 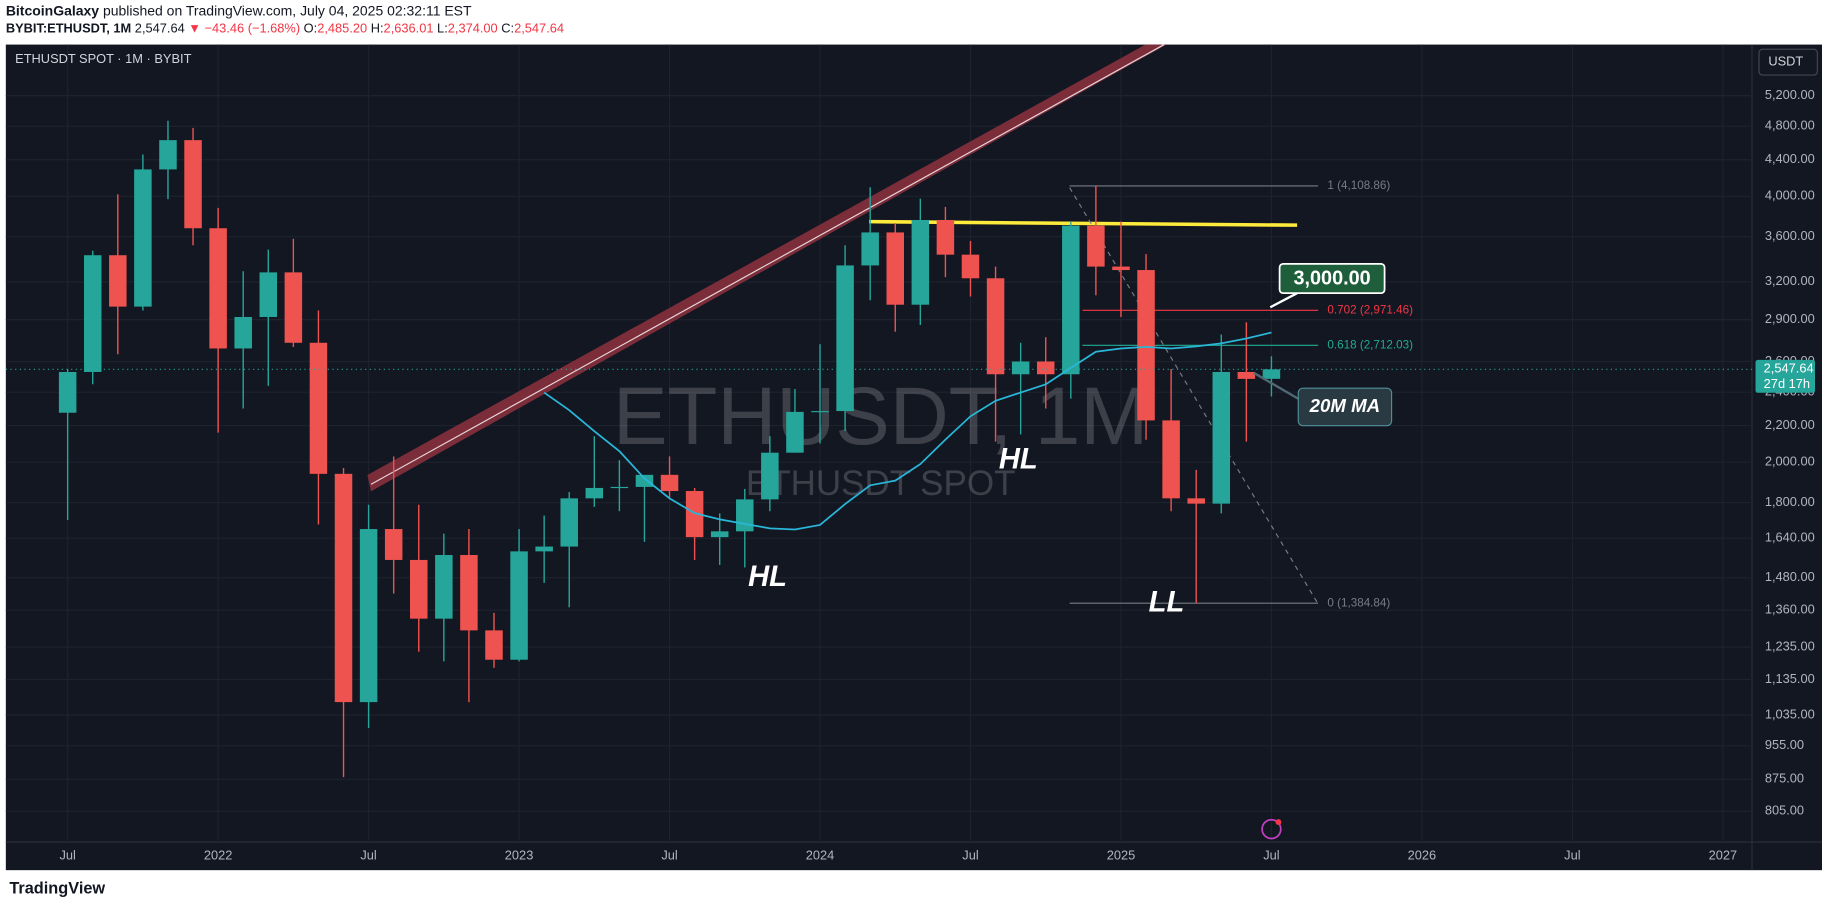 I want to click on y-tick-label: 4,400.00, so click(x=1790, y=158).